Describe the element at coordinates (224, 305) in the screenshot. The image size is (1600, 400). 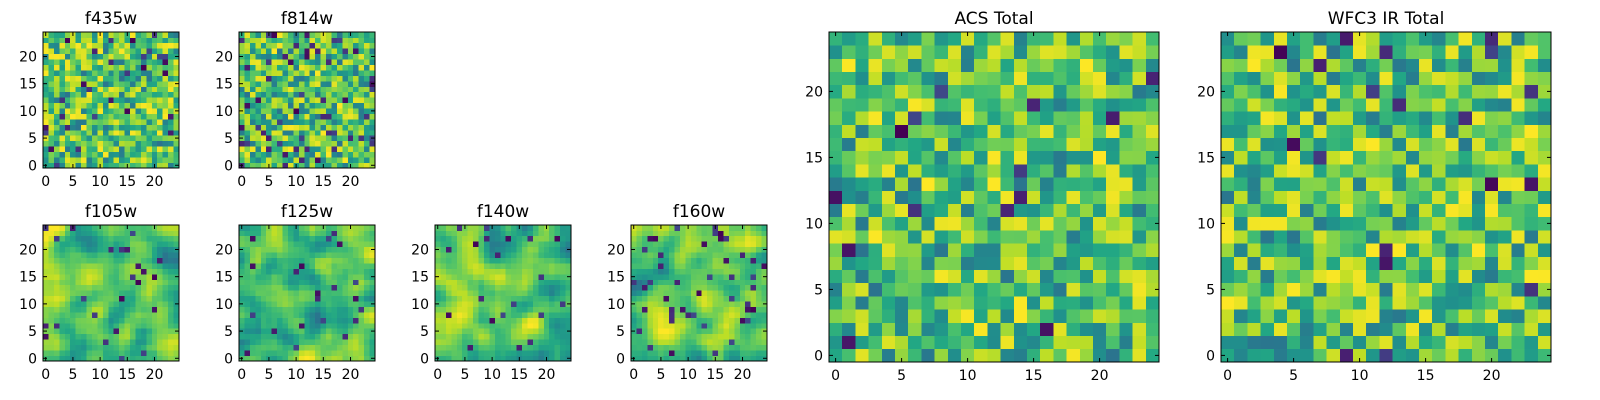
I see `y-tick-label: 10` at that location.